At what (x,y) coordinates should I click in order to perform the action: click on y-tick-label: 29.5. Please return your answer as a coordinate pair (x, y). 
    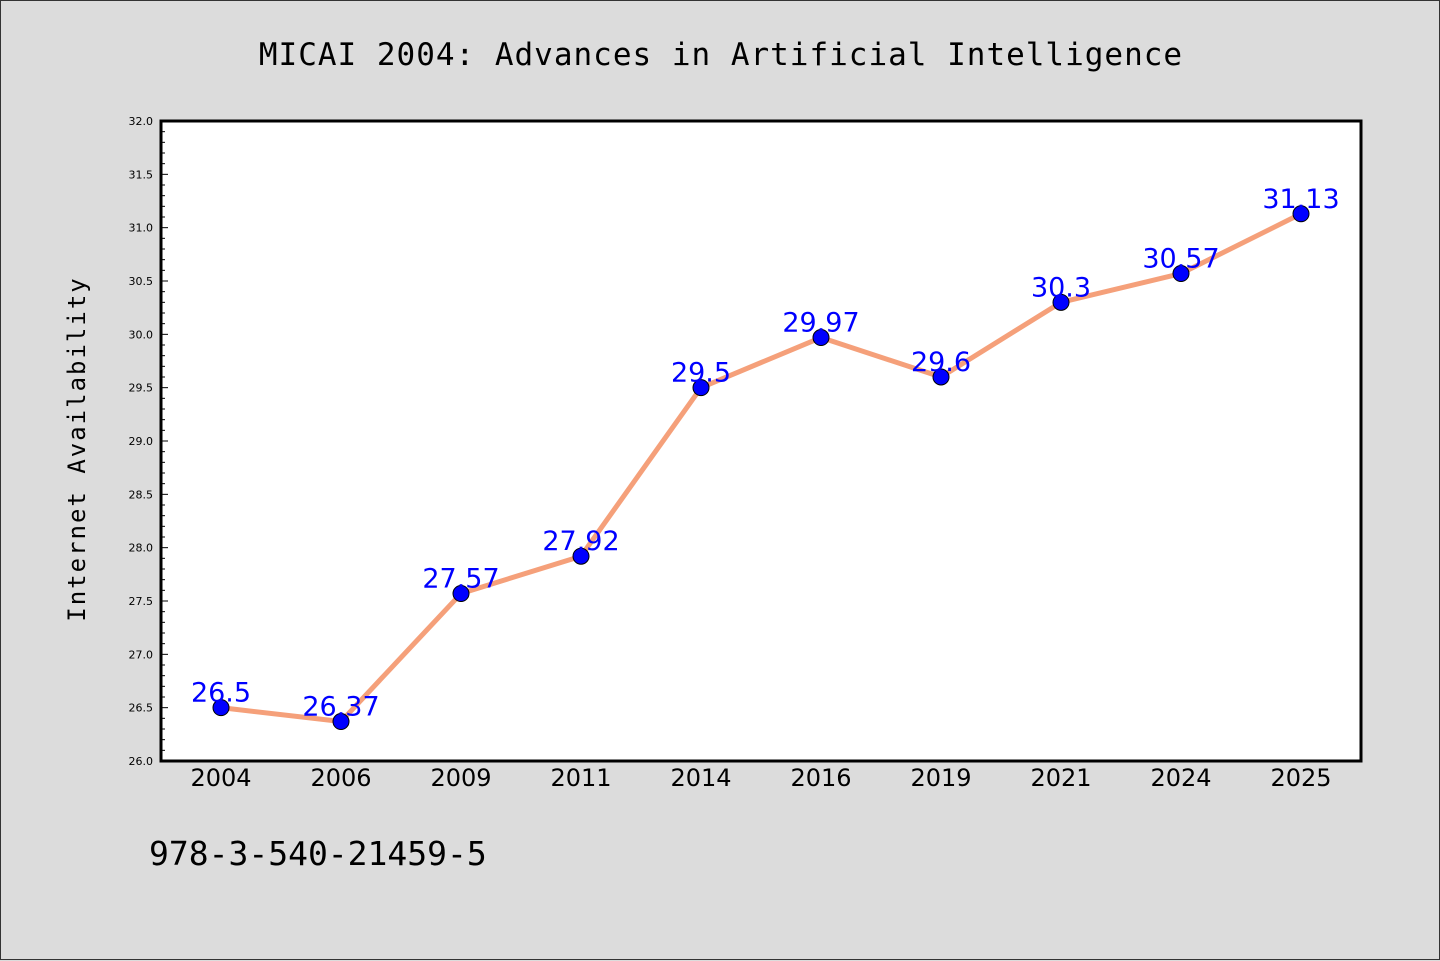
    Looking at the image, I should click on (141, 388).